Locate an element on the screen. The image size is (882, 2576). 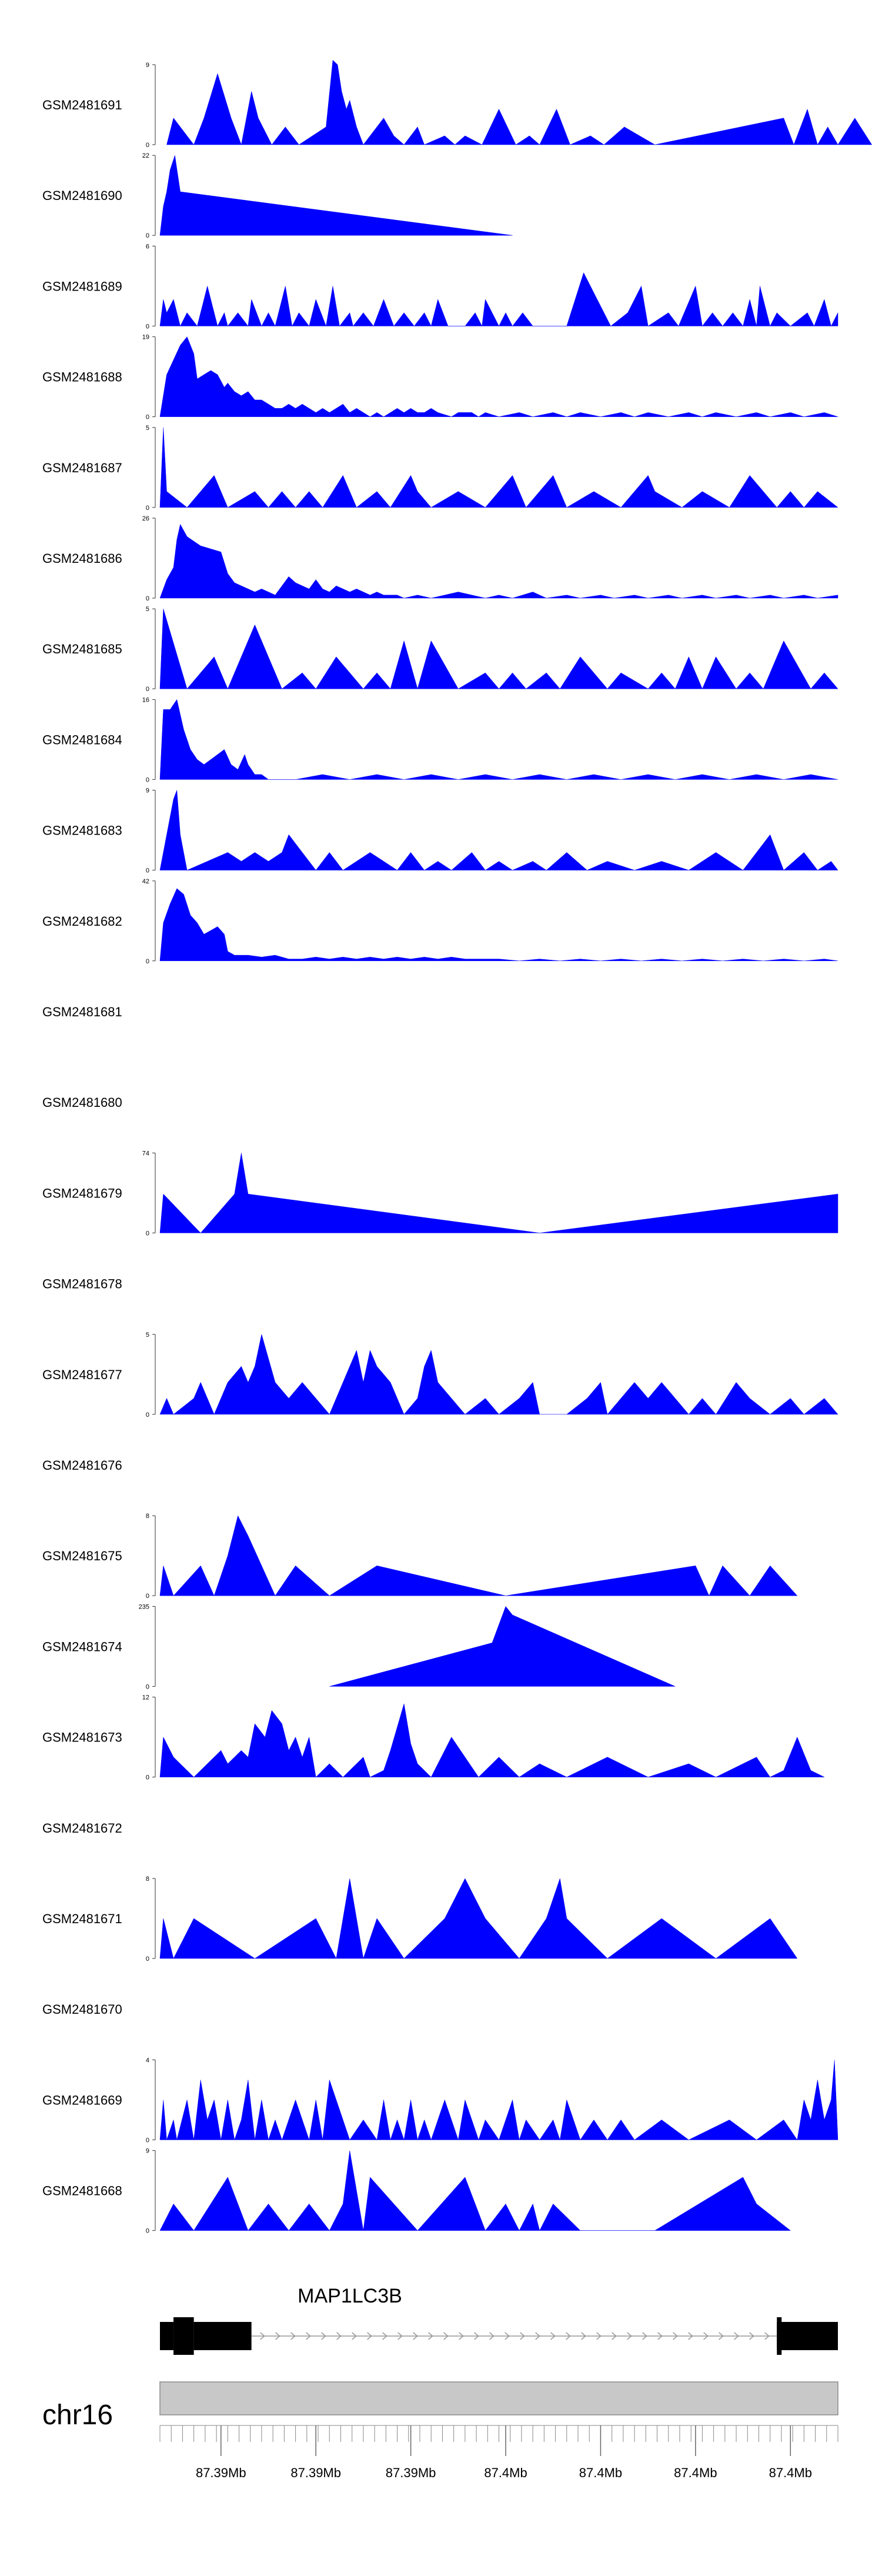
y-axis-max-label: 19 is located at coordinates (145, 337).